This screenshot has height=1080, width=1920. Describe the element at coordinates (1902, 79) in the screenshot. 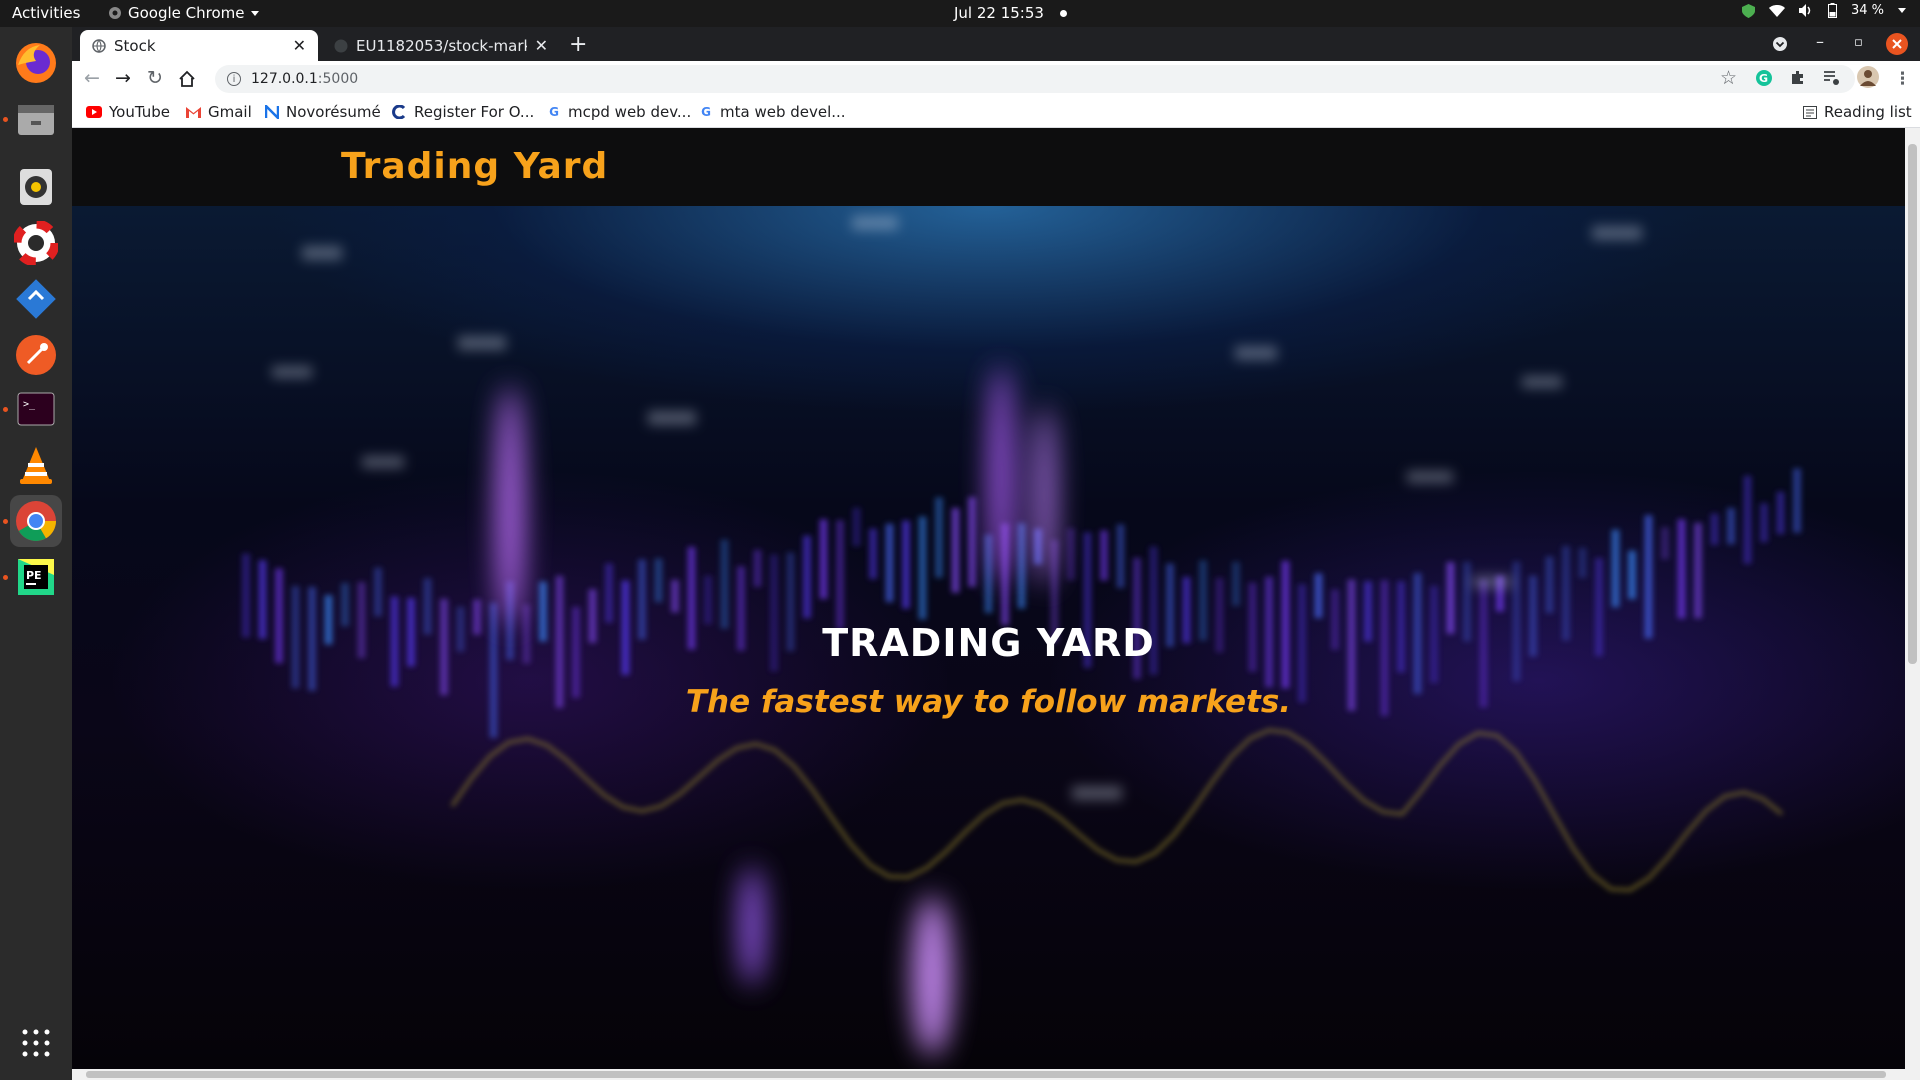

I see `kebab-menu-icon: ⋮` at that location.